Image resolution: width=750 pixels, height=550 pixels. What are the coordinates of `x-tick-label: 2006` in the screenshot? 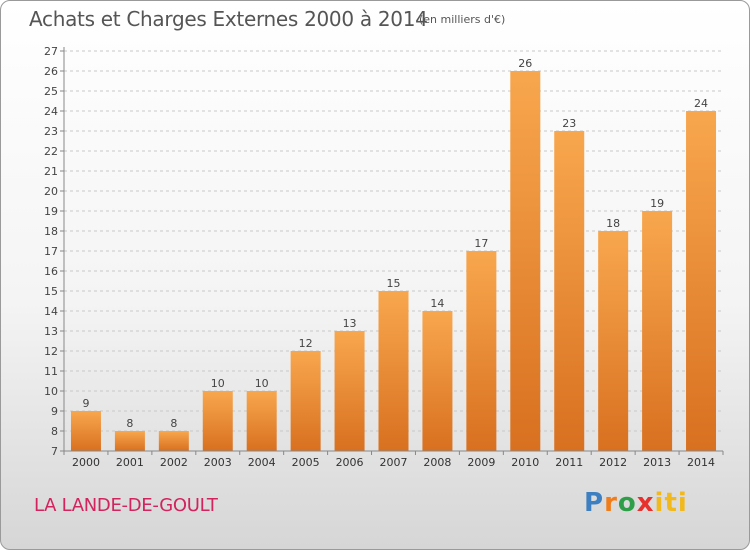 It's located at (350, 462).